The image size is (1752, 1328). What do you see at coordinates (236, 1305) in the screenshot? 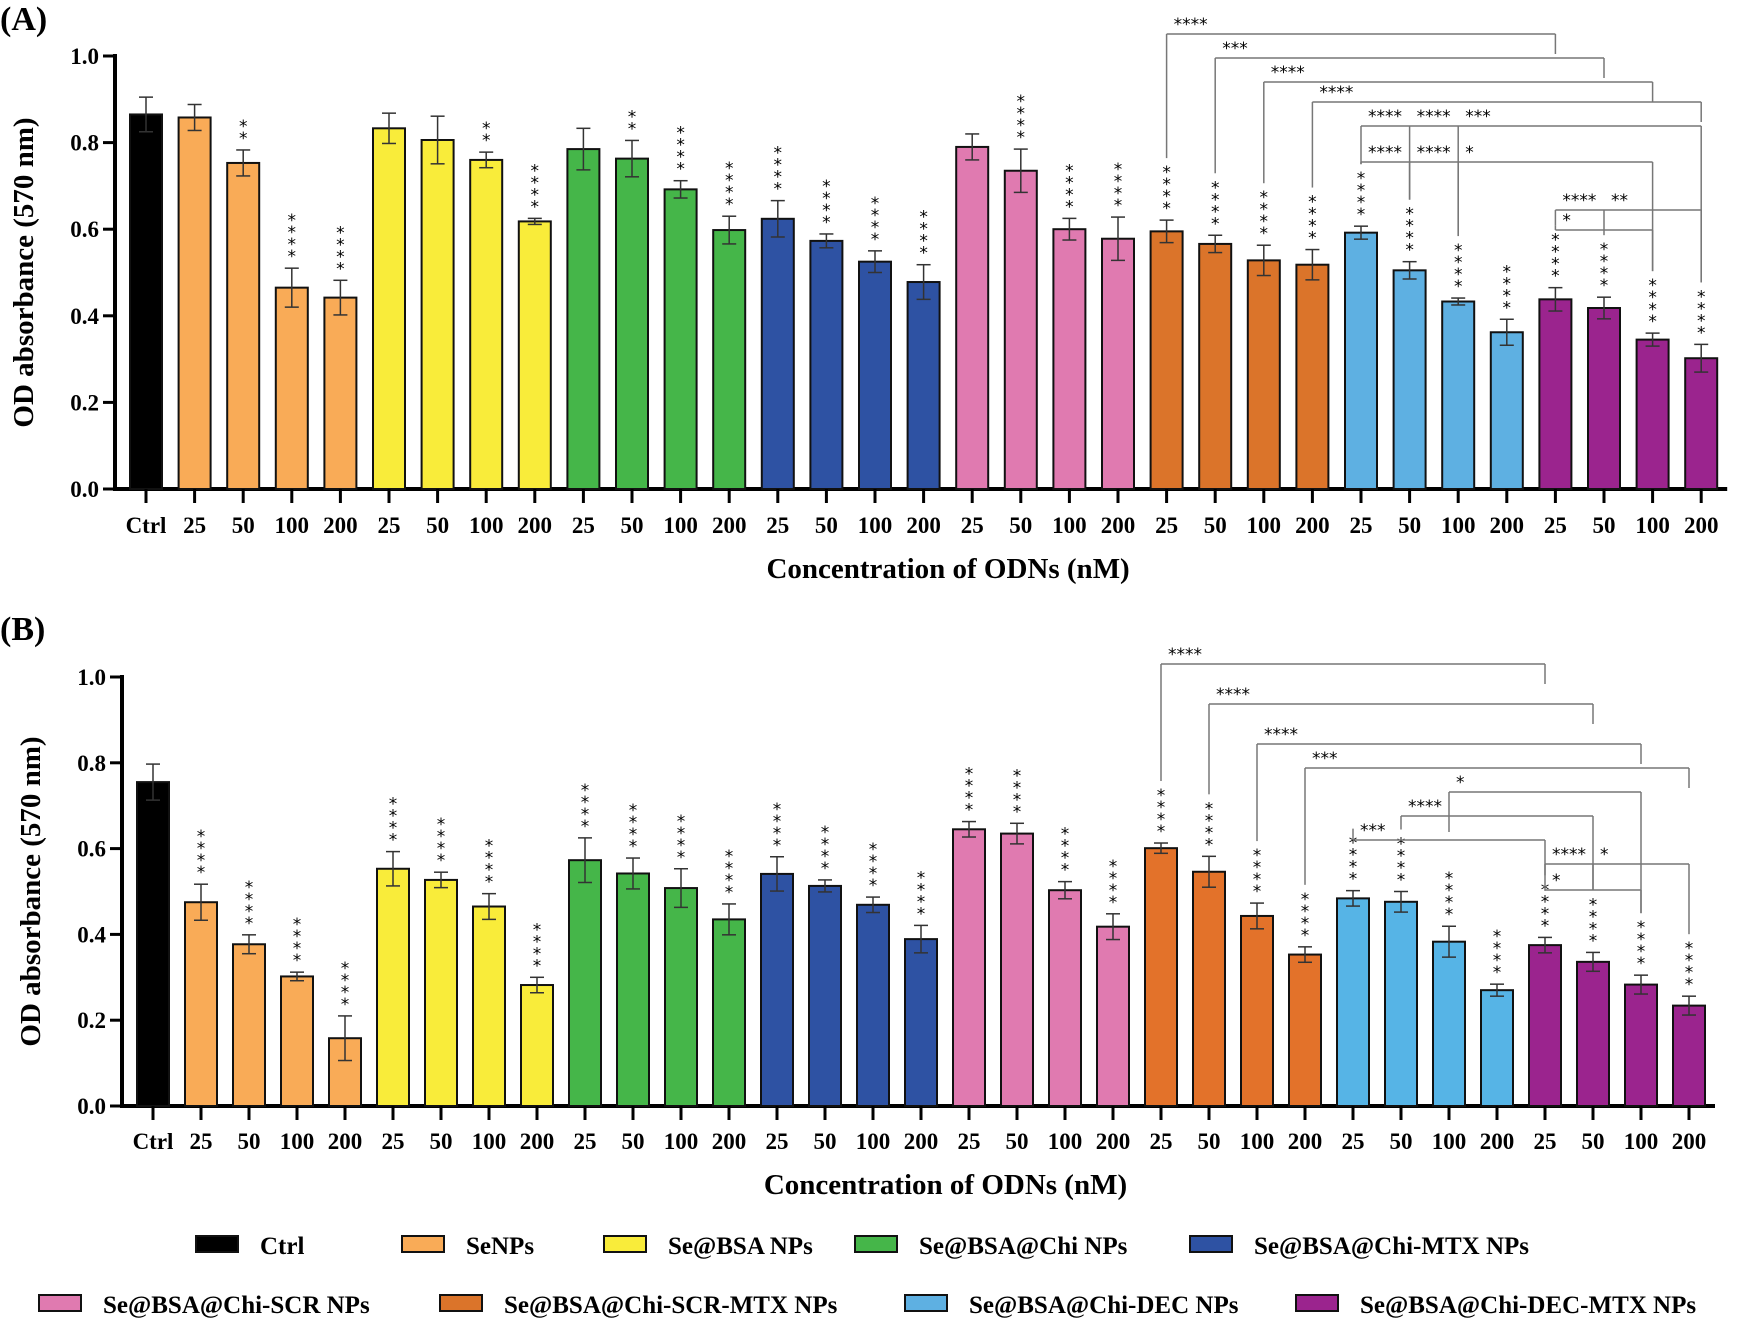
I see `legend-label: Se@BSA@Chi-SCR NPs` at bounding box center [236, 1305].